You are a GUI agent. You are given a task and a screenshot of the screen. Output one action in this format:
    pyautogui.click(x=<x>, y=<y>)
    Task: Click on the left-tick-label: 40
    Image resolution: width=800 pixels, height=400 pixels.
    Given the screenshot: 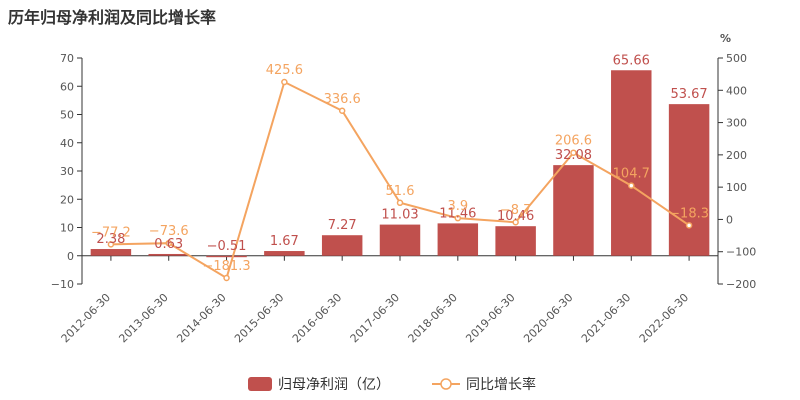 What is the action you would take?
    pyautogui.click(x=67, y=143)
    